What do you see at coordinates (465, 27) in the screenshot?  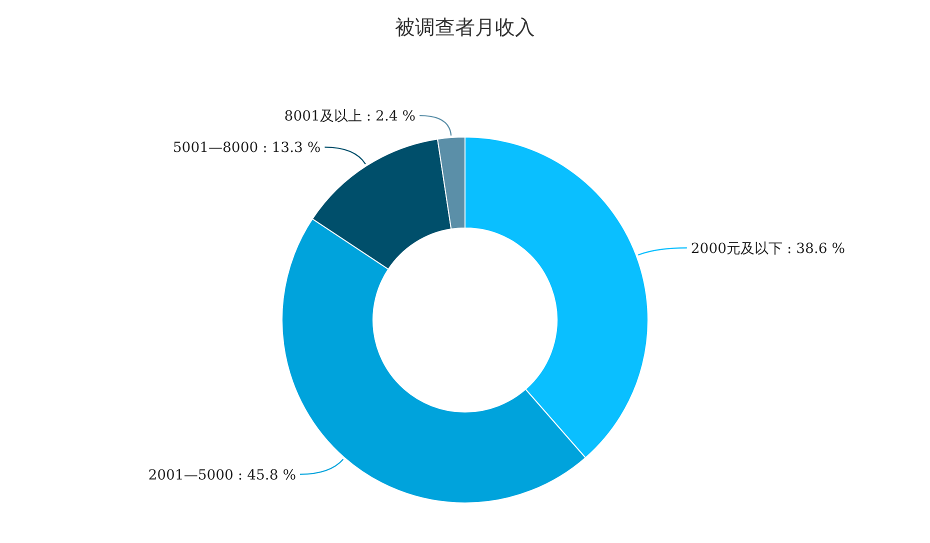 I see `chart-title: 被调查者月收入` at bounding box center [465, 27].